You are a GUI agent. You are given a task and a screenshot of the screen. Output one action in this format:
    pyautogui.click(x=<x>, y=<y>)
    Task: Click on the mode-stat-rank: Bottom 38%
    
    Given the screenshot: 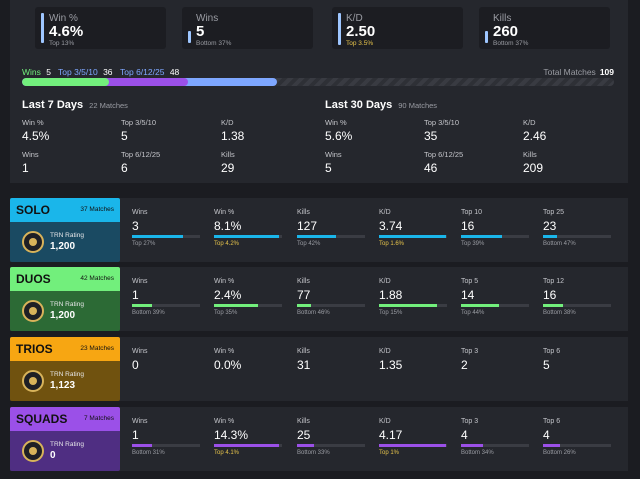 What is the action you would take?
    pyautogui.click(x=559, y=313)
    